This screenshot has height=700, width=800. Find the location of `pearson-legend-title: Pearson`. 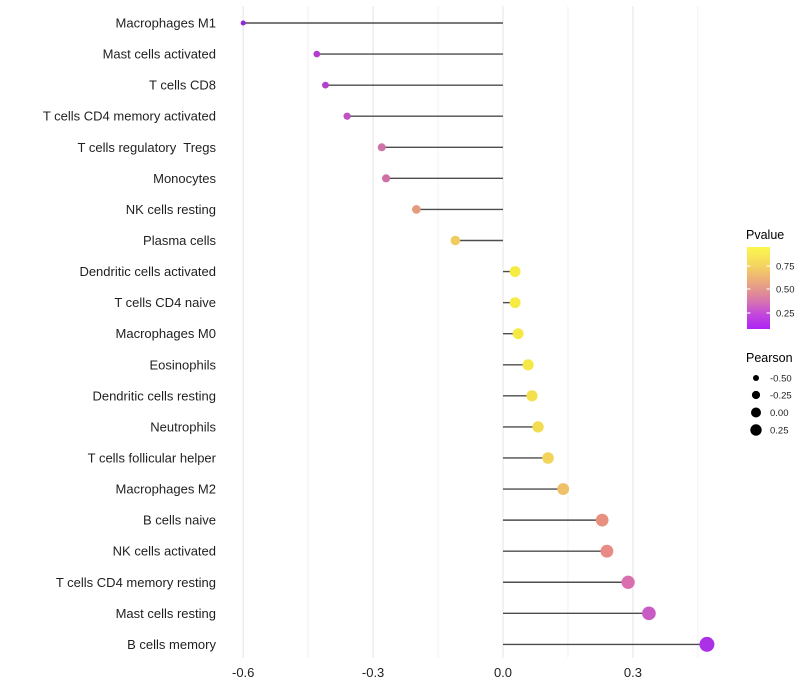

pearson-legend-title: Pearson is located at coordinates (769, 358).